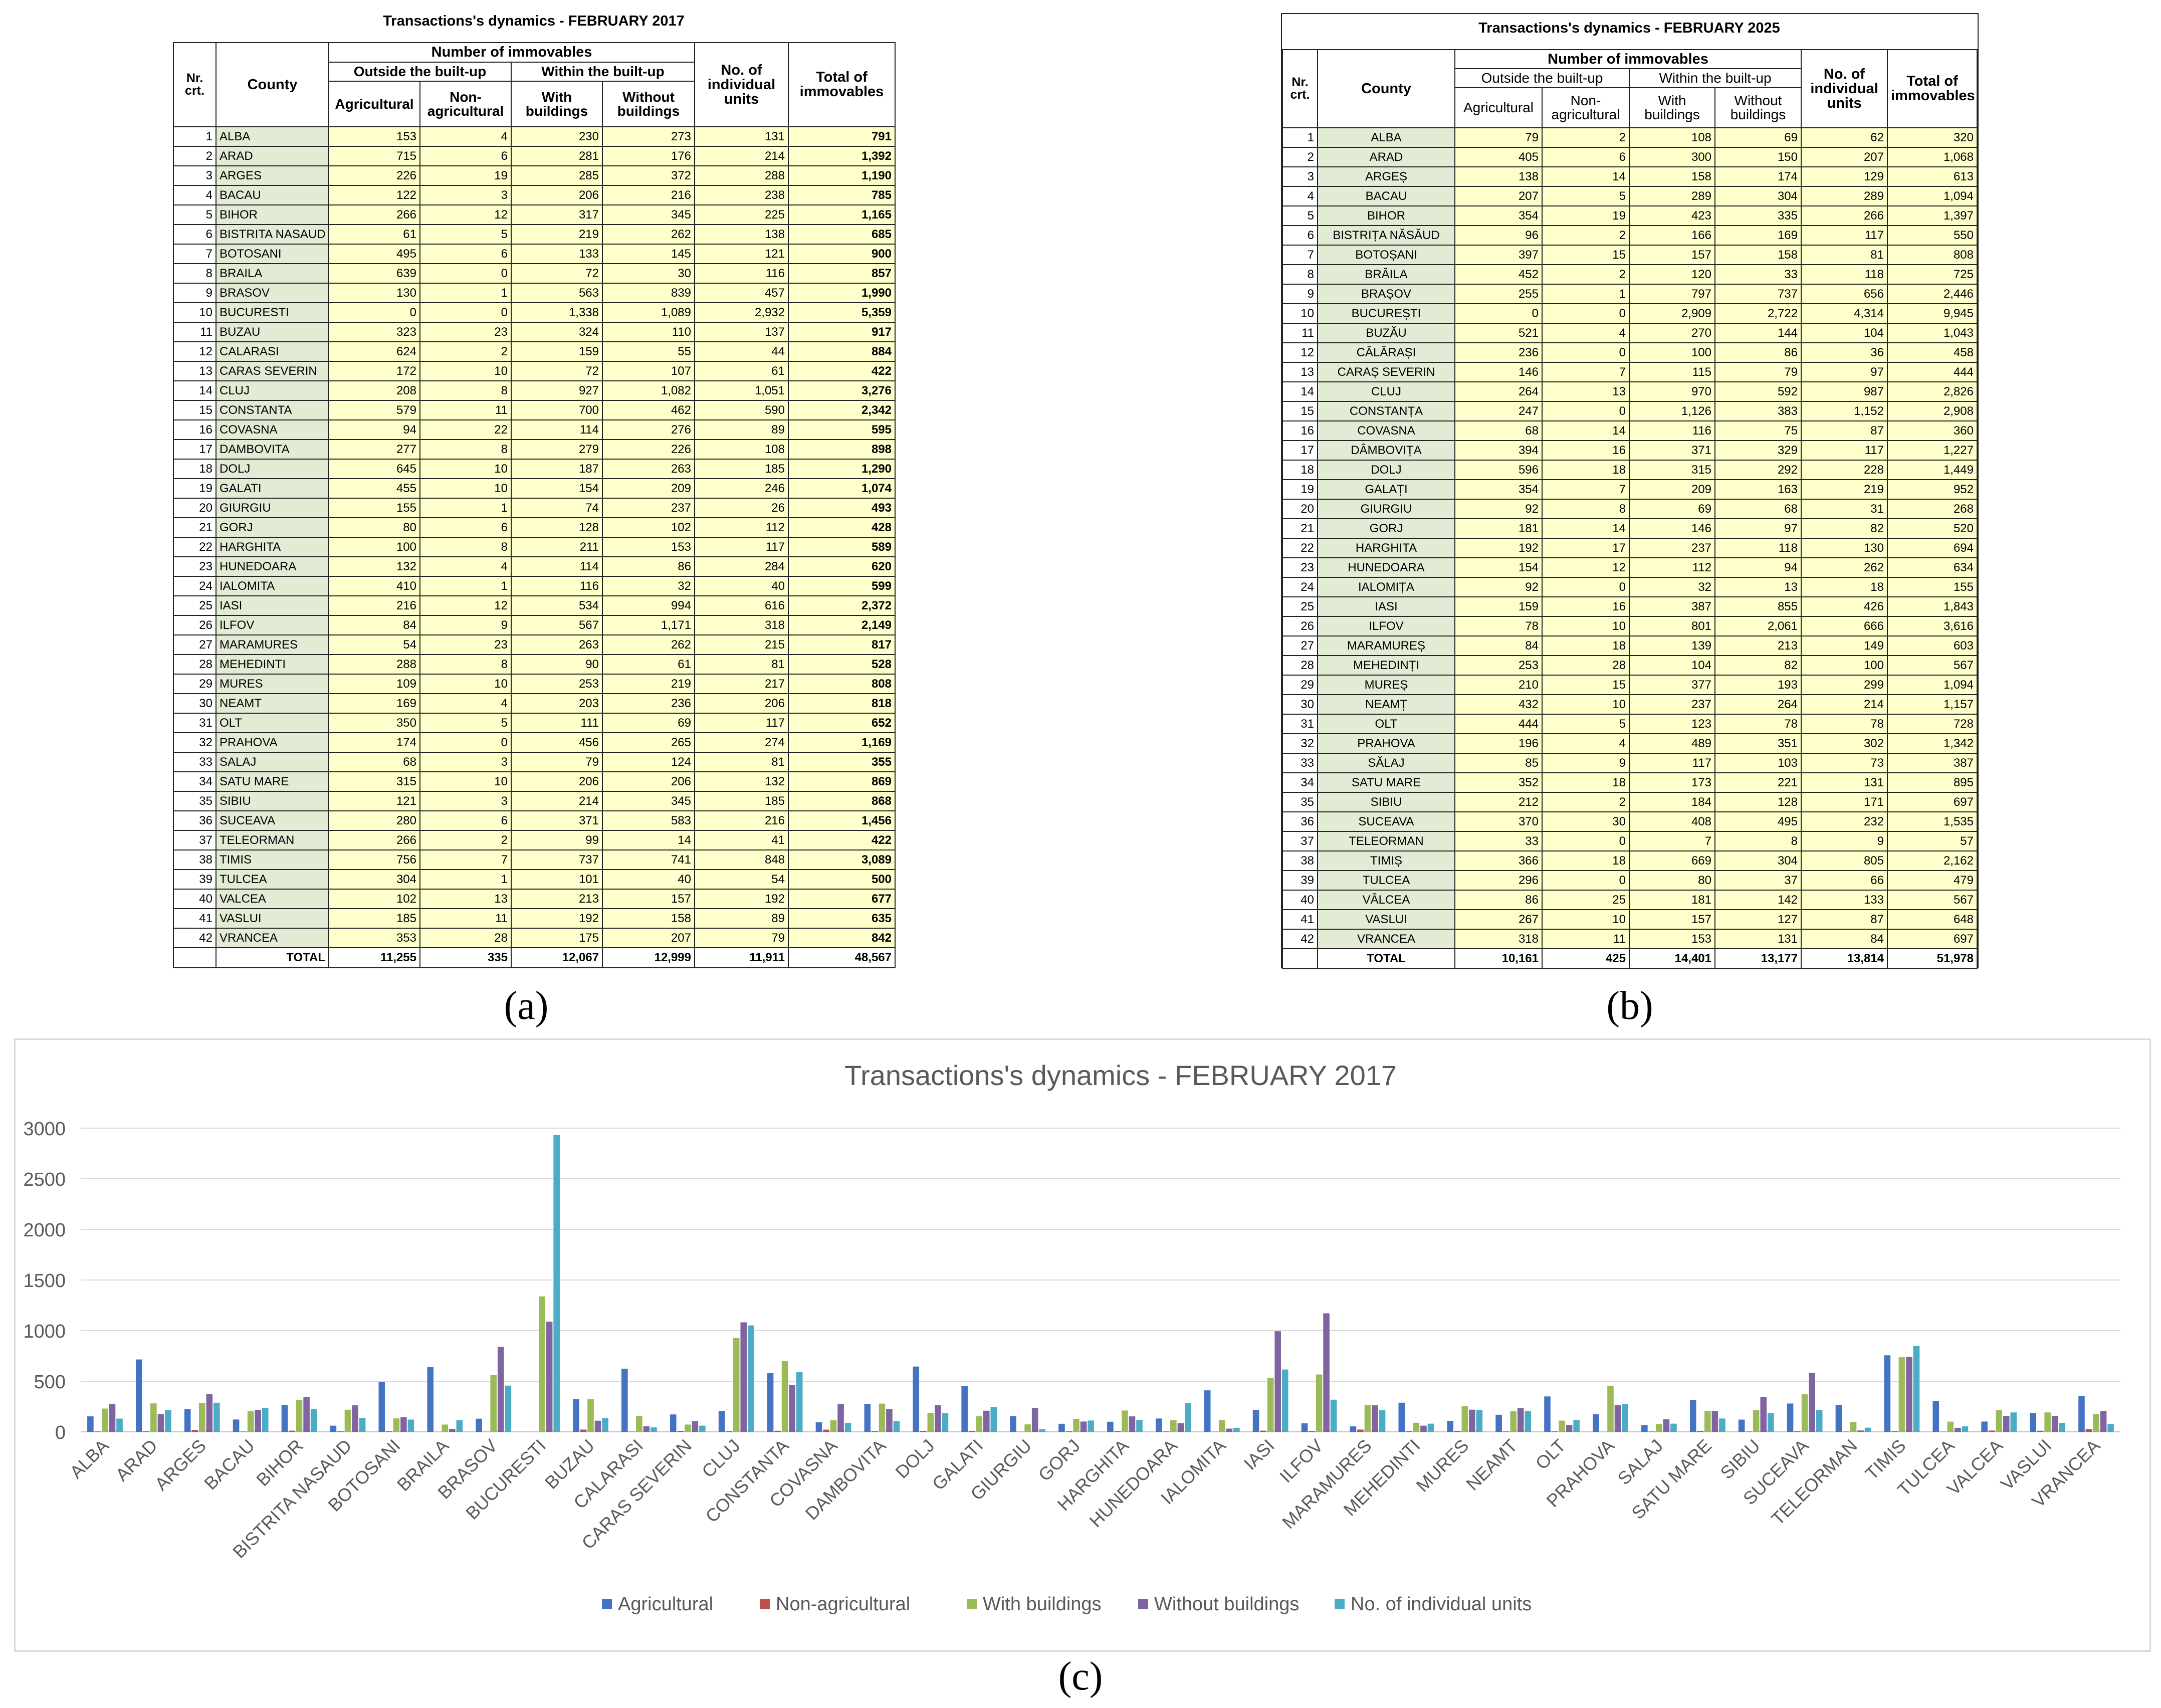 The height and width of the screenshot is (1708, 2161). Describe the element at coordinates (1586, 958) in the screenshot. I see `total-cell: 425` at that location.